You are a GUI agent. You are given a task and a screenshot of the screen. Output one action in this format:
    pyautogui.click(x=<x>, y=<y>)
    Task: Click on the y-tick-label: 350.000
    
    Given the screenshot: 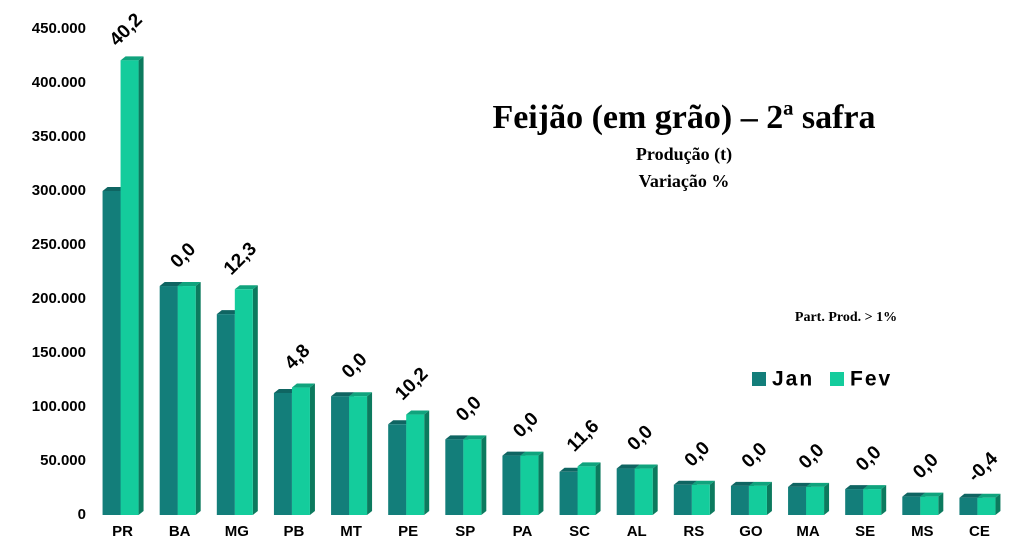 What is the action you would take?
    pyautogui.click(x=59, y=136)
    